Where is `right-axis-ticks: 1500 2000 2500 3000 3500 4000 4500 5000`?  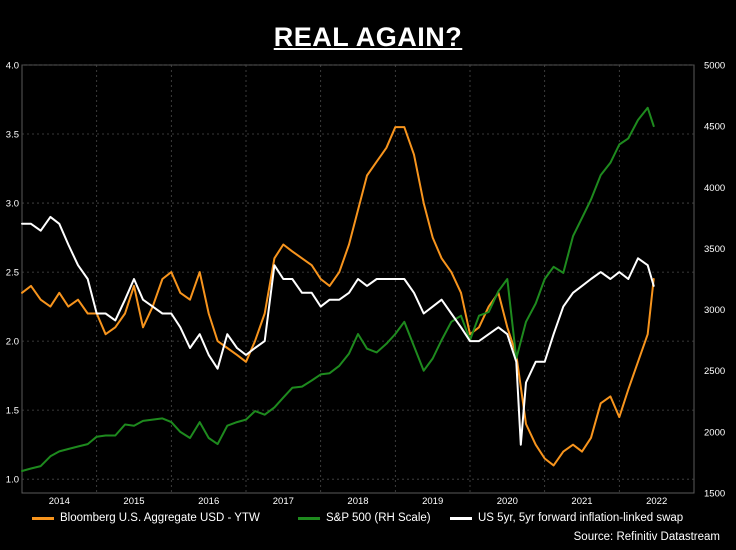 right-axis-ticks: 1500 2000 2500 3000 3500 4000 4500 5000 is located at coordinates (714, 280).